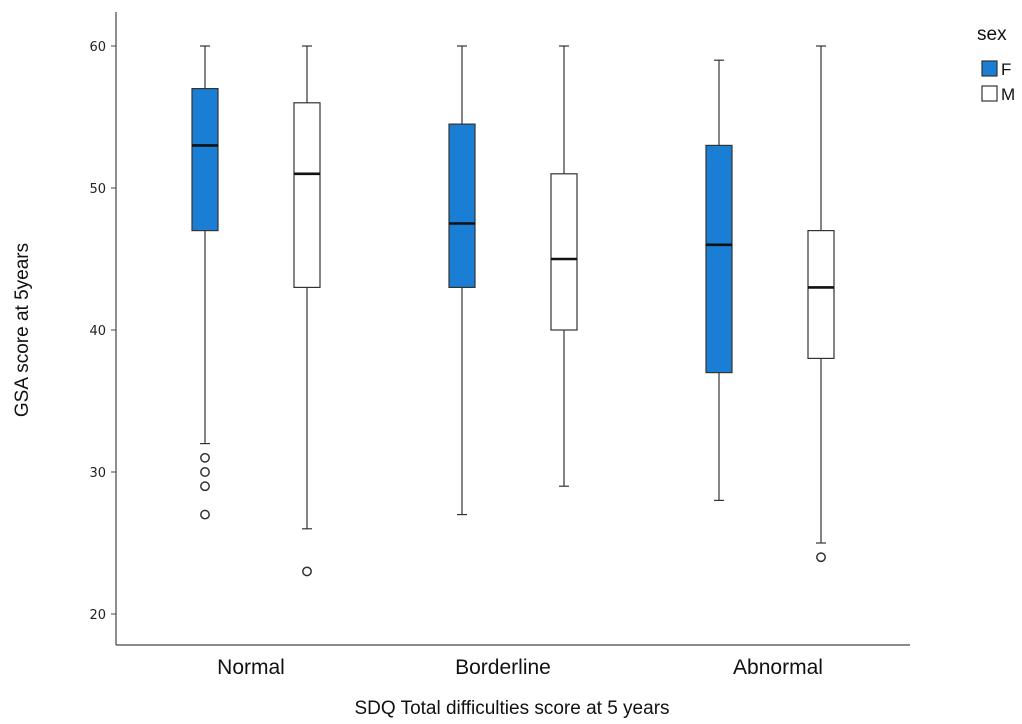 The image size is (1022, 724). I want to click on y-ticks: 20 30 40 50 60, so click(102, 331).